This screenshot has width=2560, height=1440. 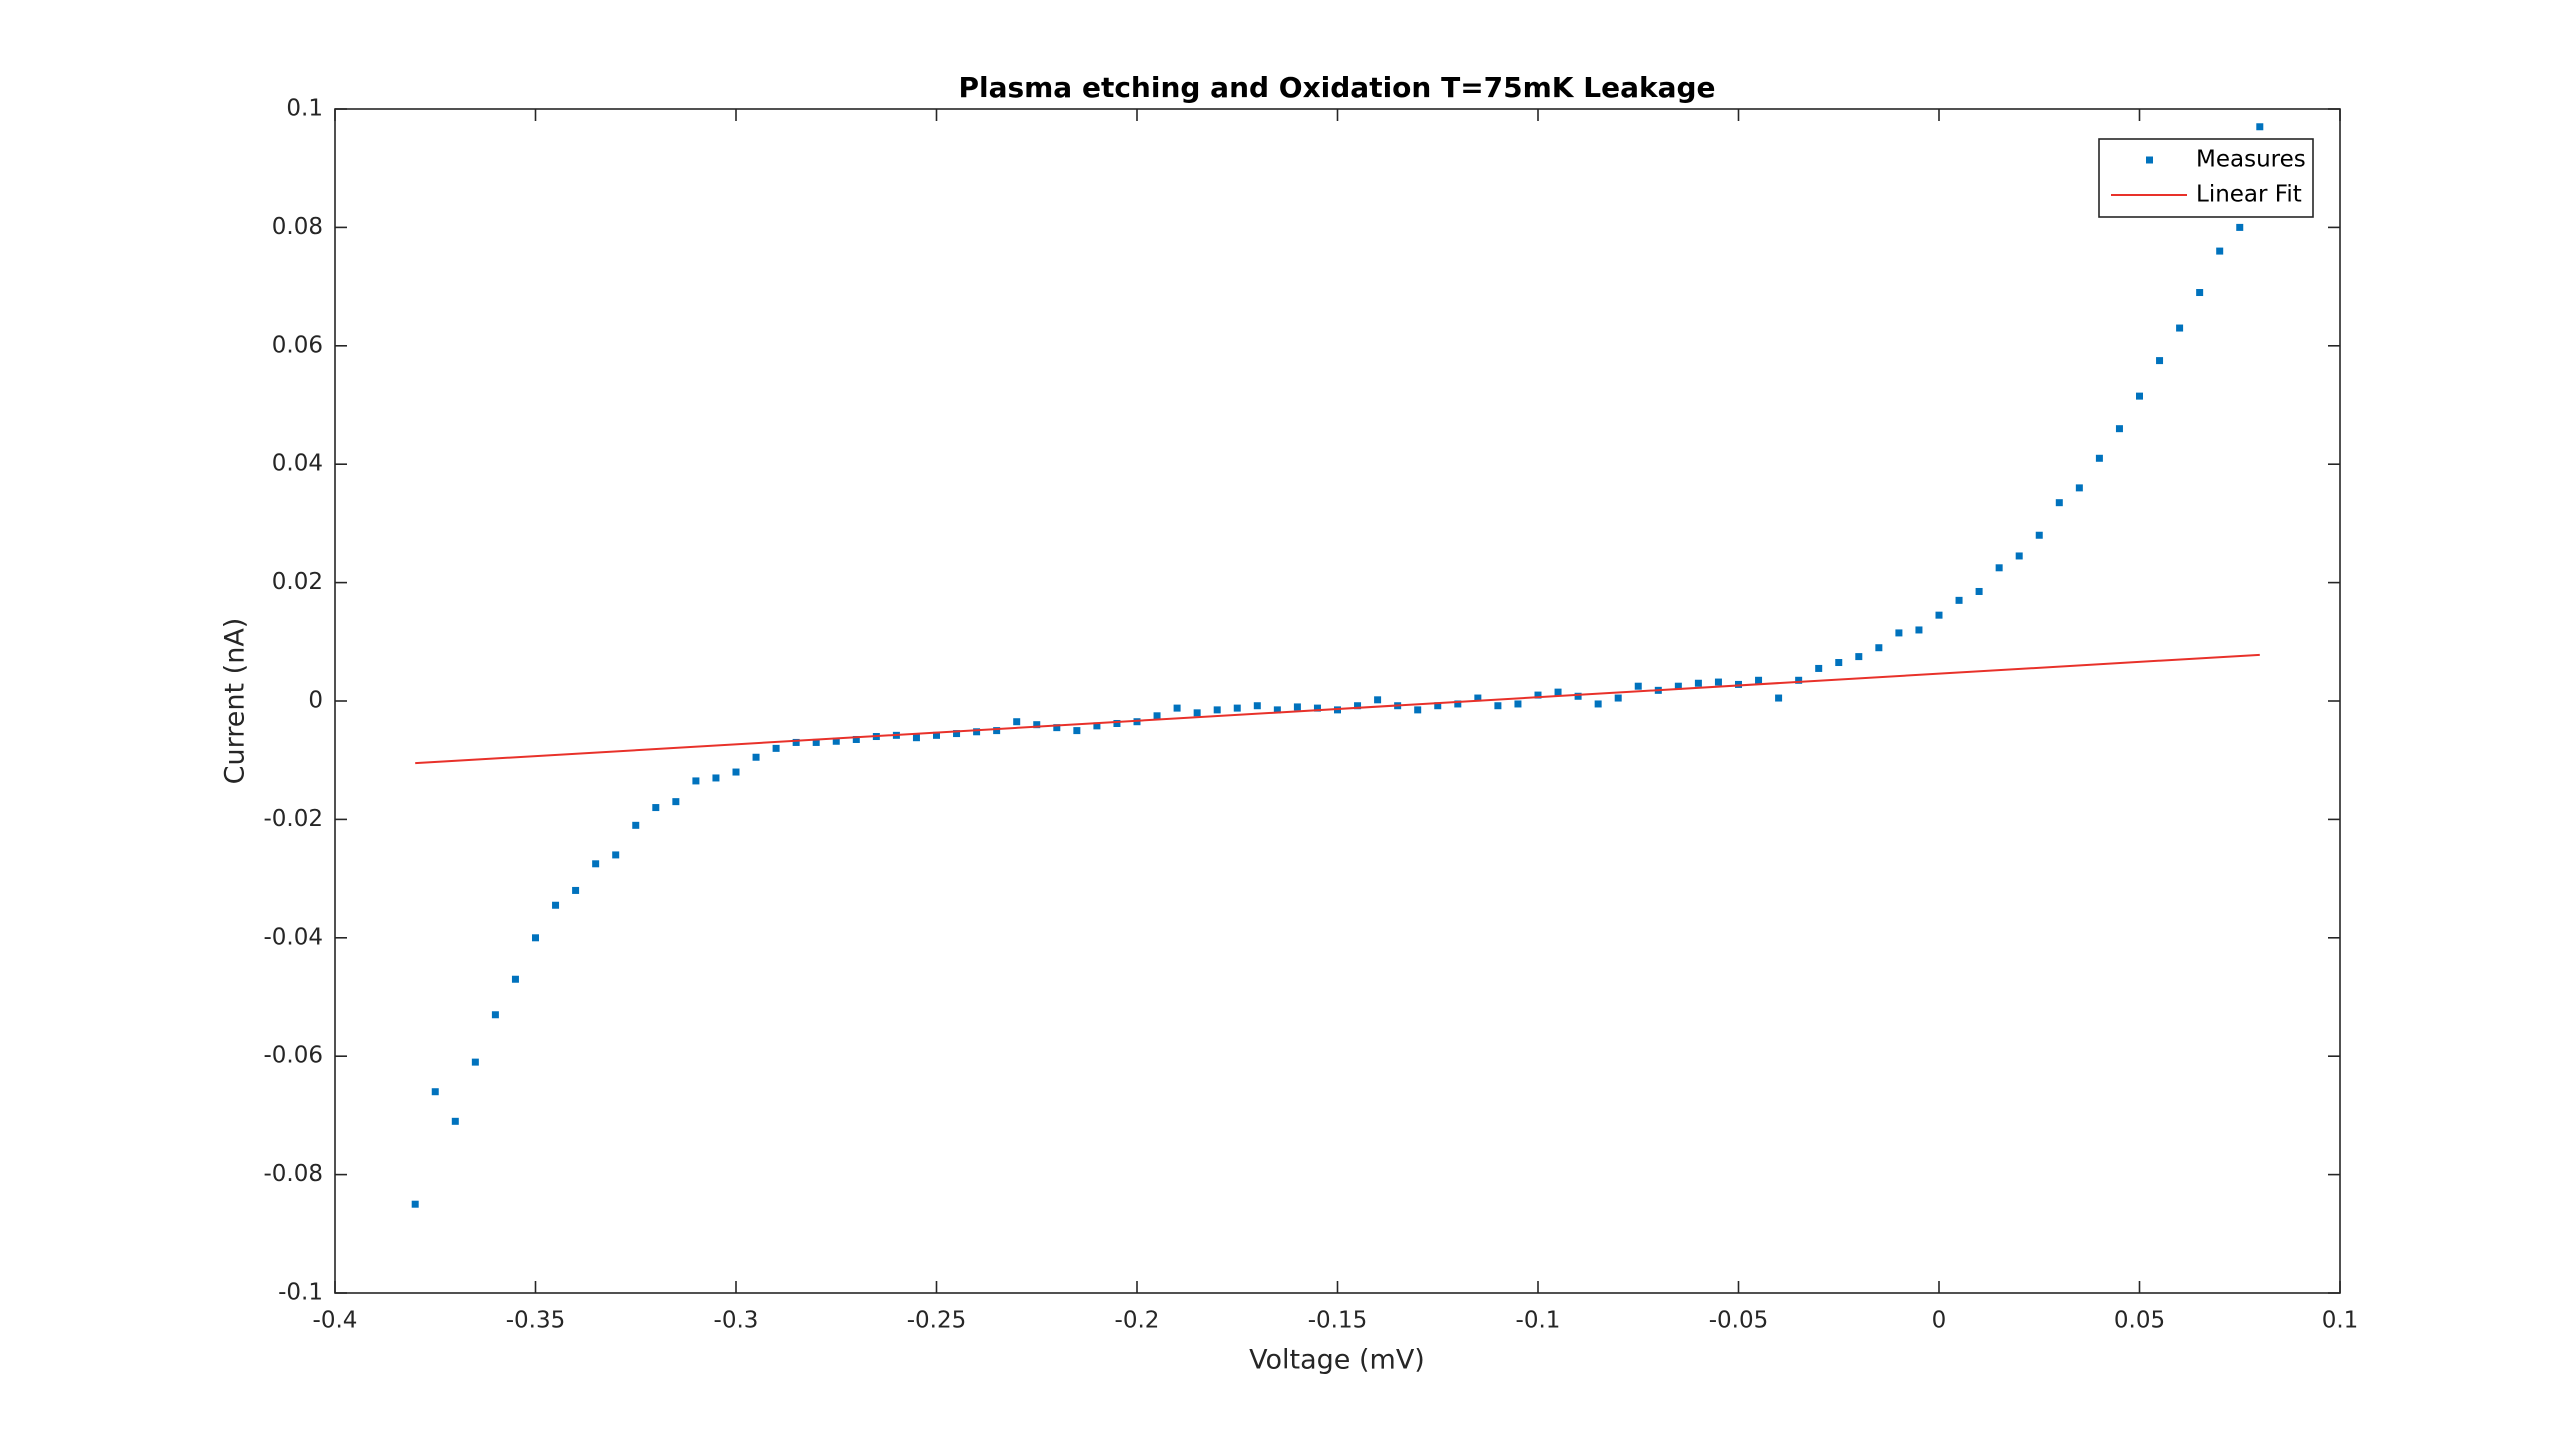 What do you see at coordinates (293, 1174) in the screenshot?
I see `y-tick-label: -0.08` at bounding box center [293, 1174].